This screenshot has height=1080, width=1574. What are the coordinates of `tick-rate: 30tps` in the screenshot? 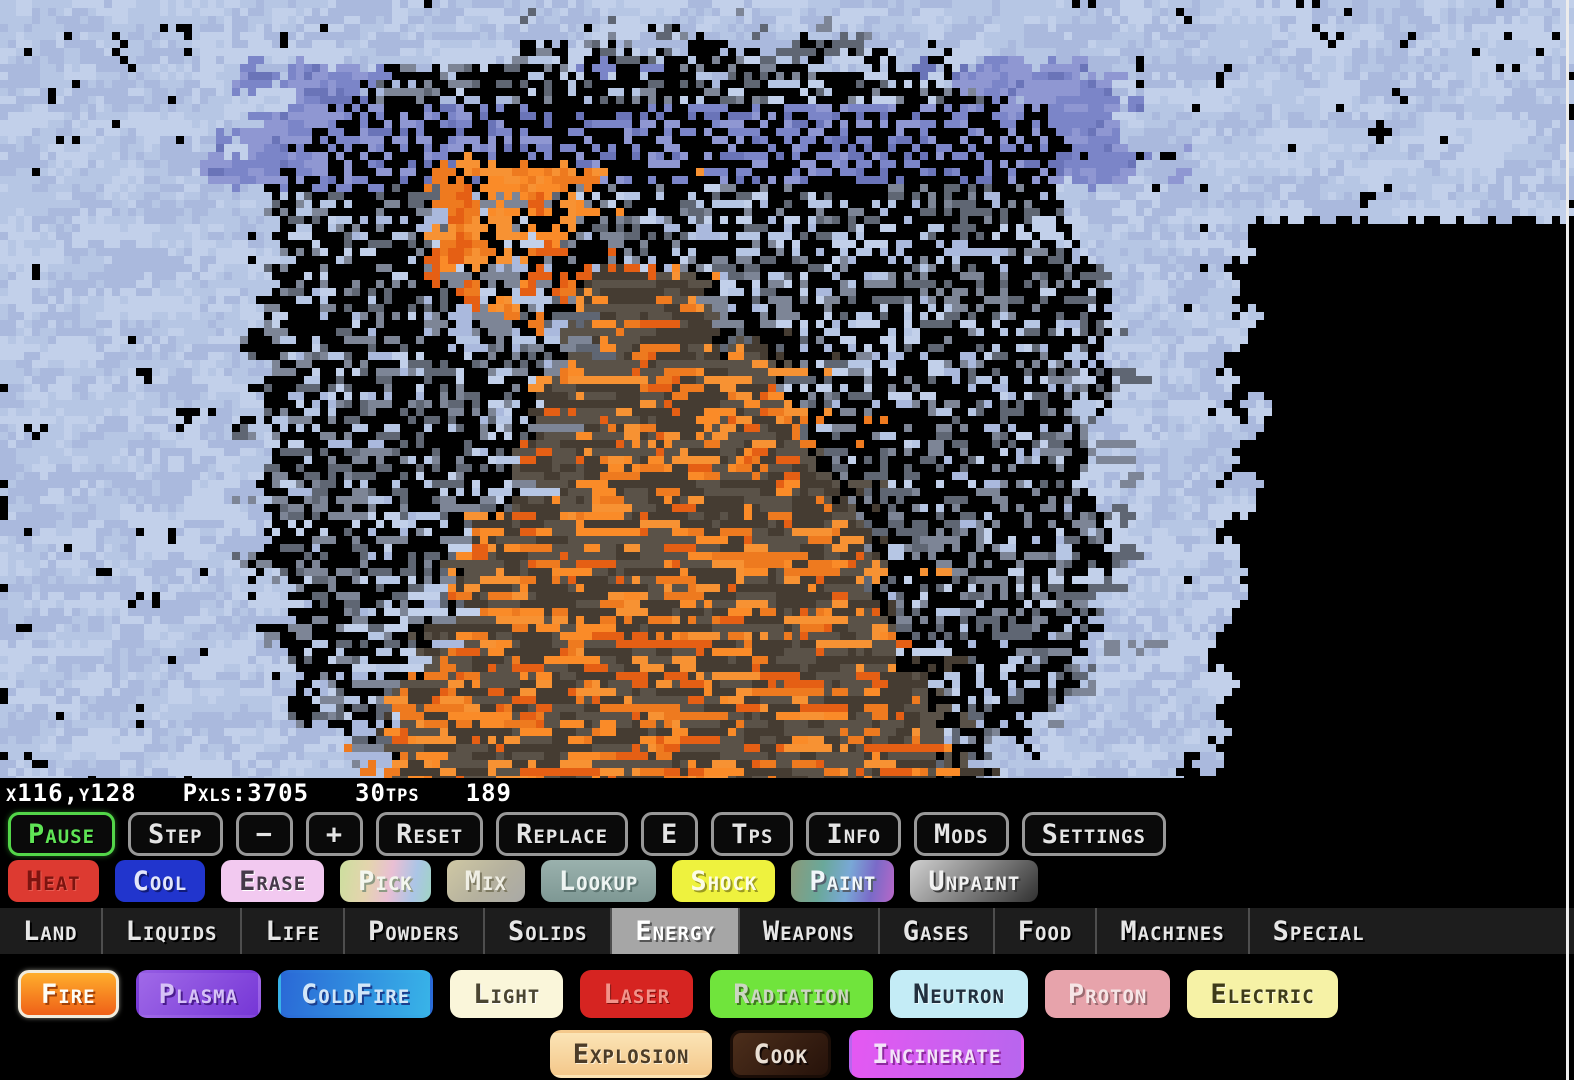 It's located at (387, 793).